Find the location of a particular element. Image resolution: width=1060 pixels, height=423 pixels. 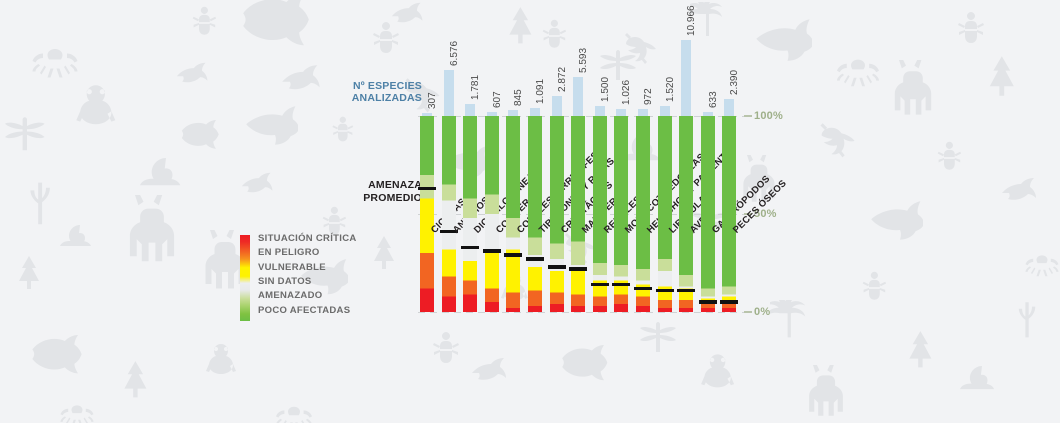

average-threat-line2: PROMEDIO is located at coordinates (392, 198).